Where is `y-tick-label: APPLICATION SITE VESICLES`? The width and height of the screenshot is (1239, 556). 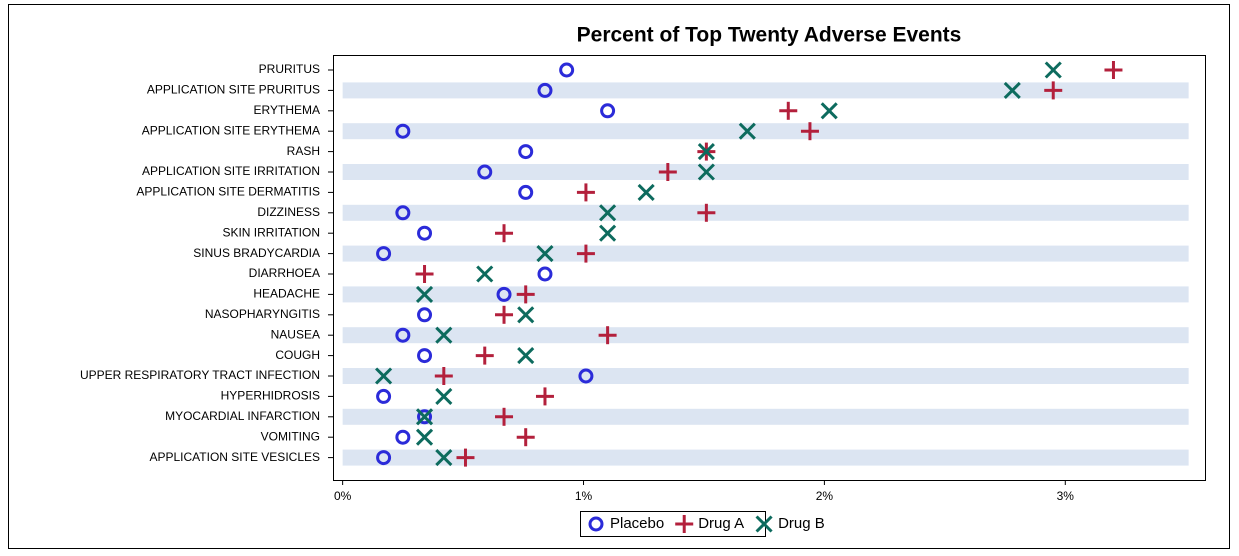
y-tick-label: APPLICATION SITE VESICLES is located at coordinates (235, 457).